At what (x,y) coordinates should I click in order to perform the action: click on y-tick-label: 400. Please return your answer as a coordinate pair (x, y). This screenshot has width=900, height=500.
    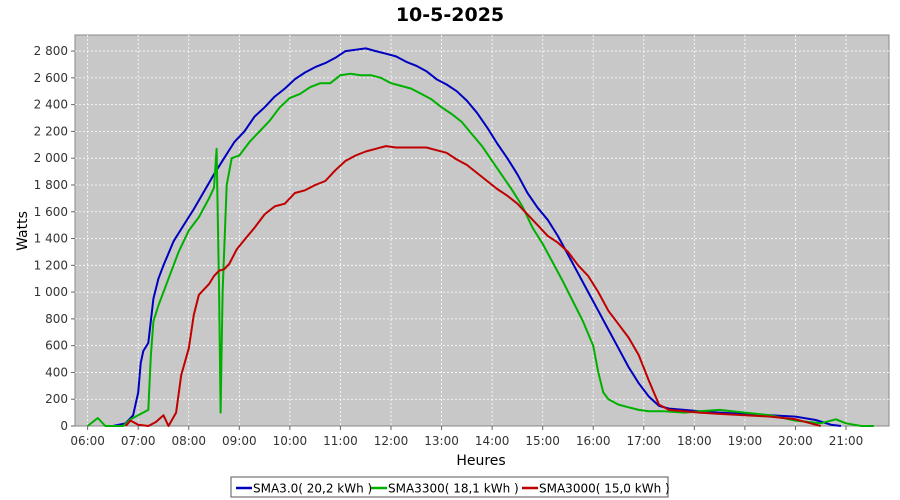
    Looking at the image, I should click on (56, 372).